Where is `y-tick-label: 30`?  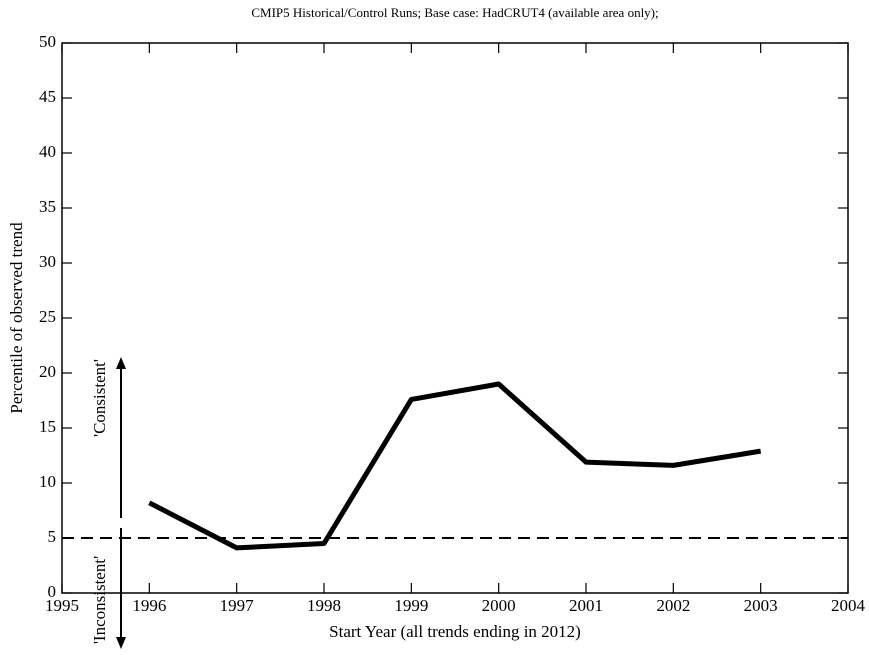
y-tick-label: 30 is located at coordinates (47, 261).